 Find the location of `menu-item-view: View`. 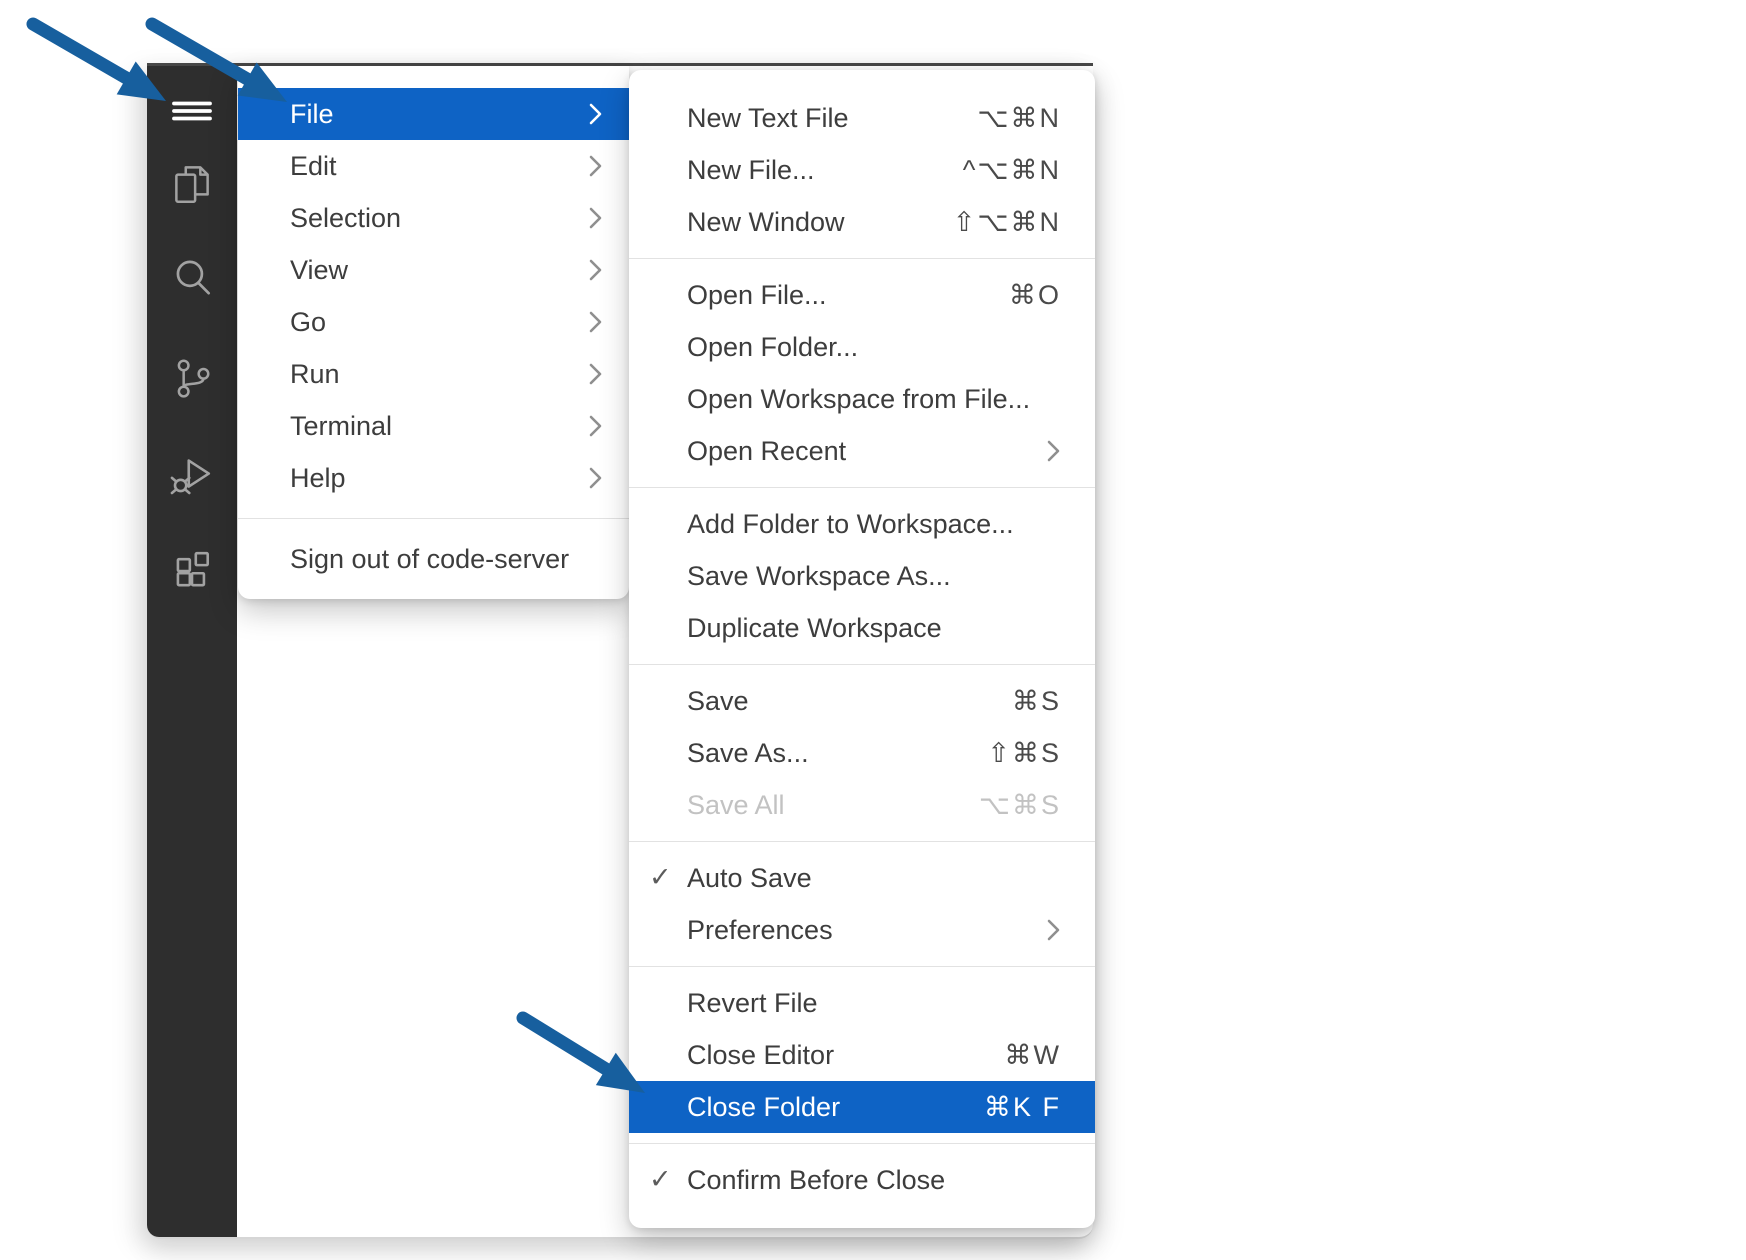

menu-item-view: View is located at coordinates (433, 270).